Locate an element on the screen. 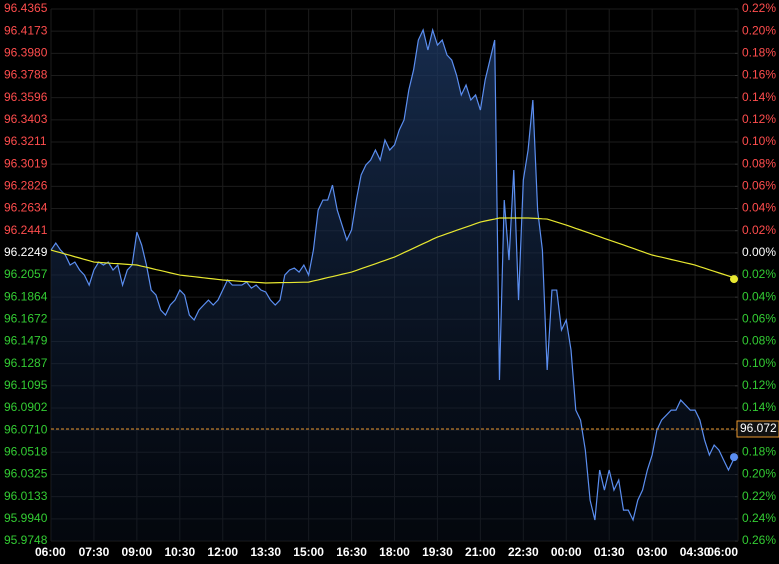 This screenshot has height=564, width=779. y2-tick-label: 0.00% is located at coordinates (759, 252).